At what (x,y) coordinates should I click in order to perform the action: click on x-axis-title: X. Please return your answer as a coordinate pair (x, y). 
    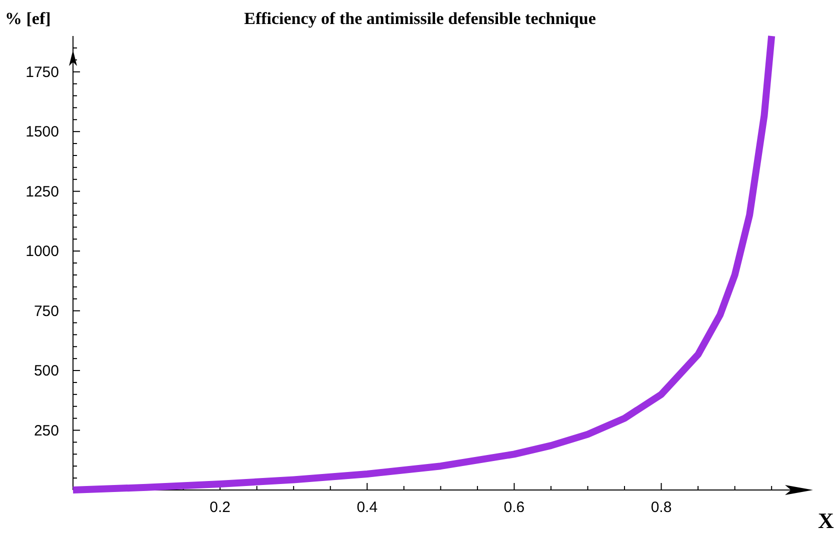
    Looking at the image, I should click on (826, 520).